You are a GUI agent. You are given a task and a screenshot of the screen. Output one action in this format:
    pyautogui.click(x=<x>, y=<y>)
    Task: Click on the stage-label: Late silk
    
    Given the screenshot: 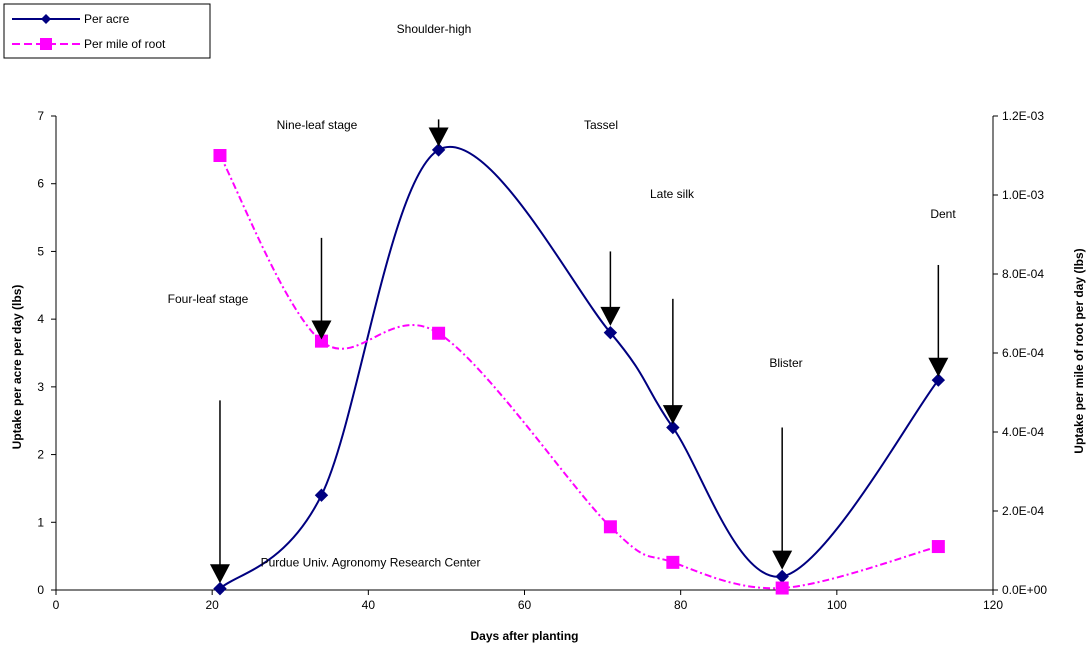 What is the action you would take?
    pyautogui.click(x=672, y=194)
    